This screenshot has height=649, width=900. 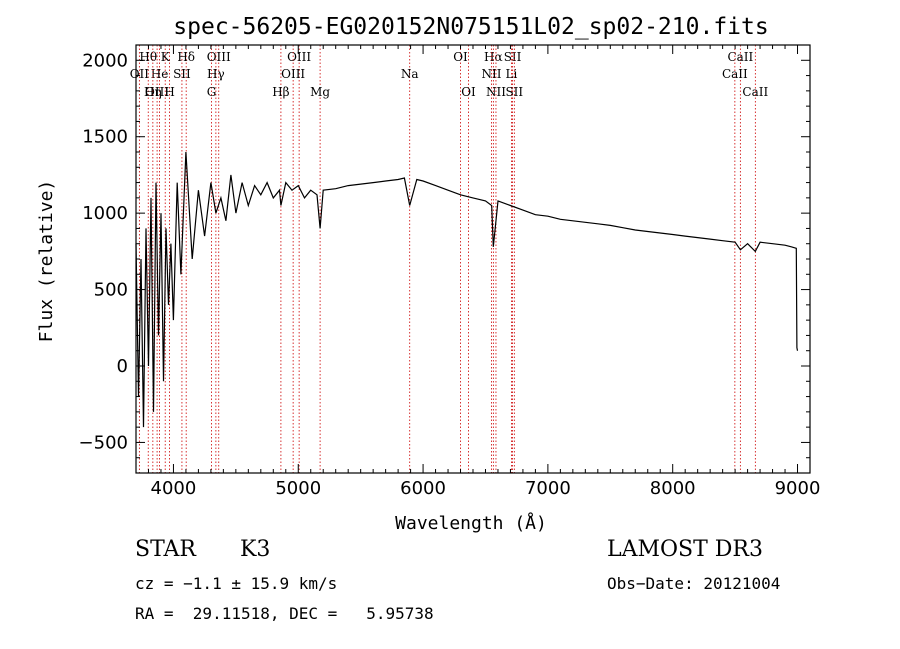 I want to click on x-tick-label: 5000, so click(x=298, y=488).